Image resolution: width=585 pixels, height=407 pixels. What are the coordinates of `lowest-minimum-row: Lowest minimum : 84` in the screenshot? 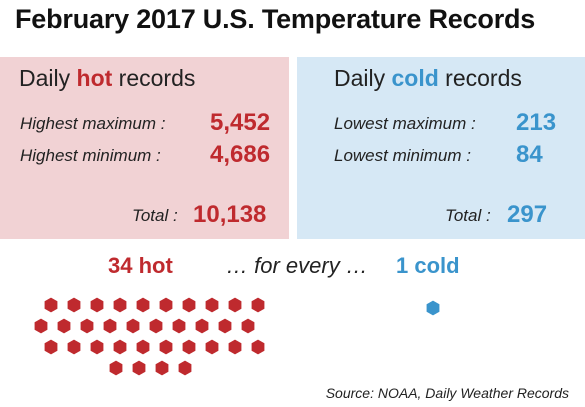 It's located at (441, 153).